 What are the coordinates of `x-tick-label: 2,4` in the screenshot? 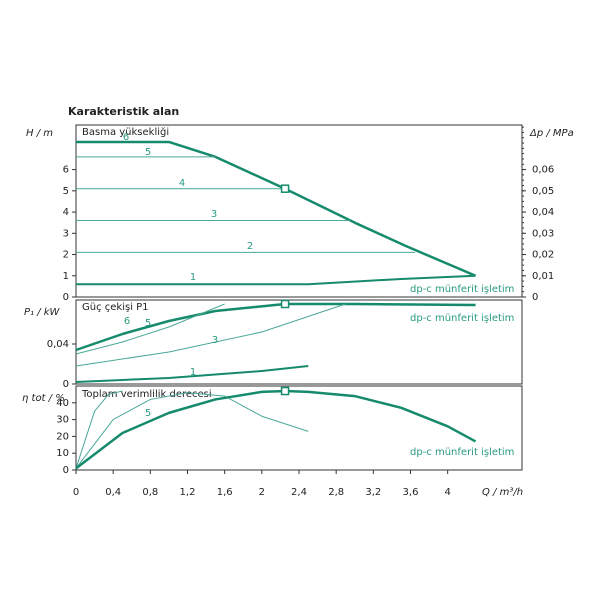 It's located at (299, 492).